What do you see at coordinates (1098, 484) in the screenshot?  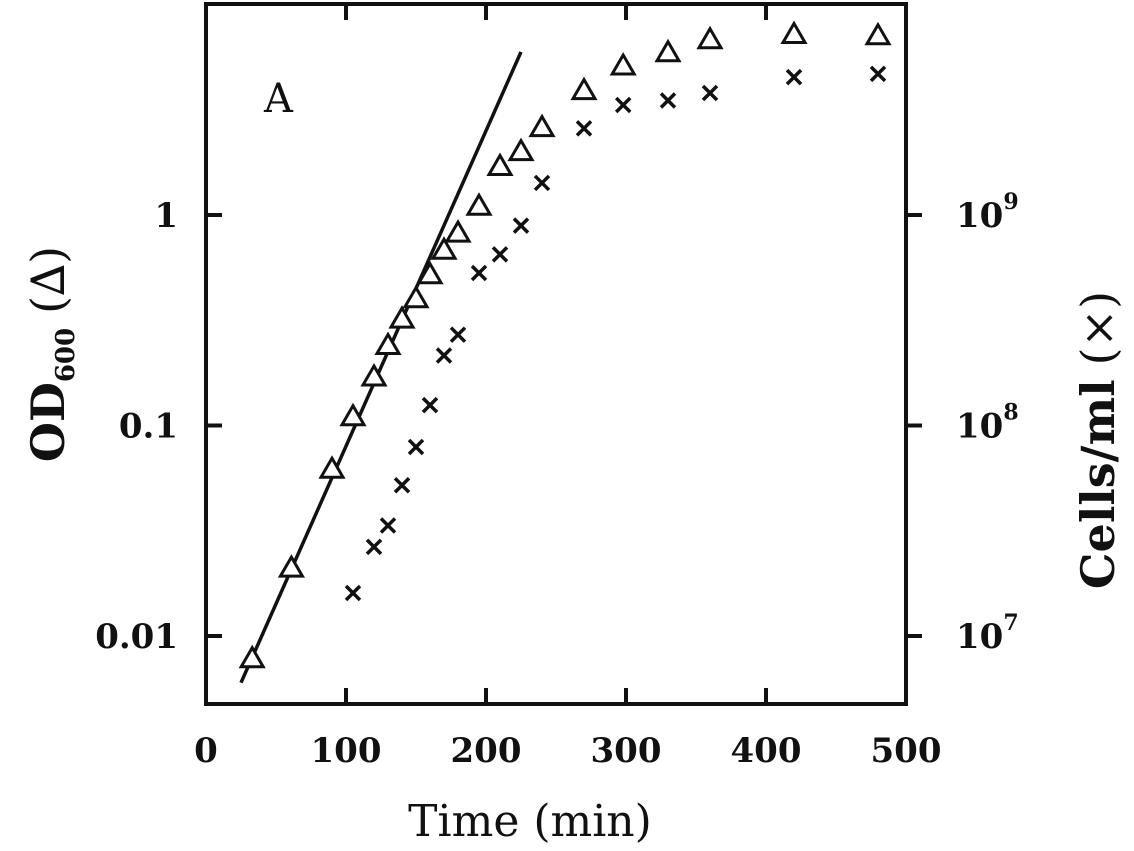 I see `y-axis-right-title-main: Cells/ml` at bounding box center [1098, 484].